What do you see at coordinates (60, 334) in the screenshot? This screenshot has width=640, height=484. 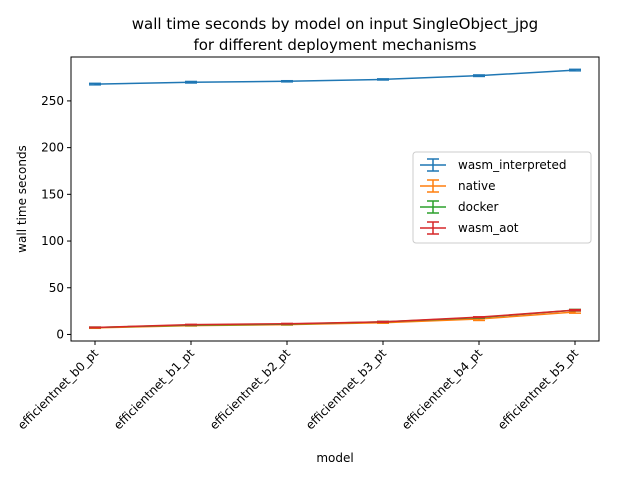 I see `y-tick-label: 0` at bounding box center [60, 334].